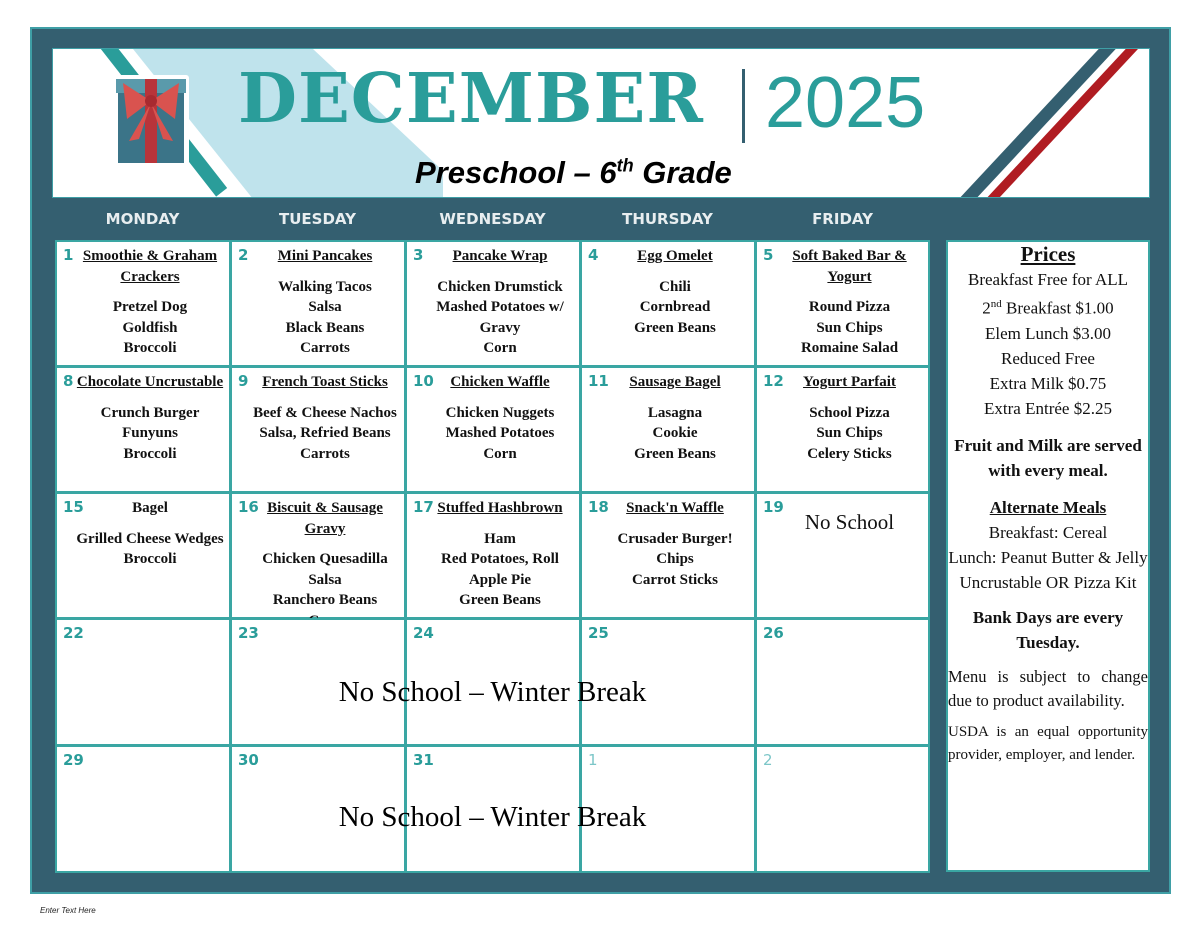 This screenshot has height=933, width=1200. What do you see at coordinates (842, 555) in the screenshot?
I see `day-cell: 19 No School` at bounding box center [842, 555].